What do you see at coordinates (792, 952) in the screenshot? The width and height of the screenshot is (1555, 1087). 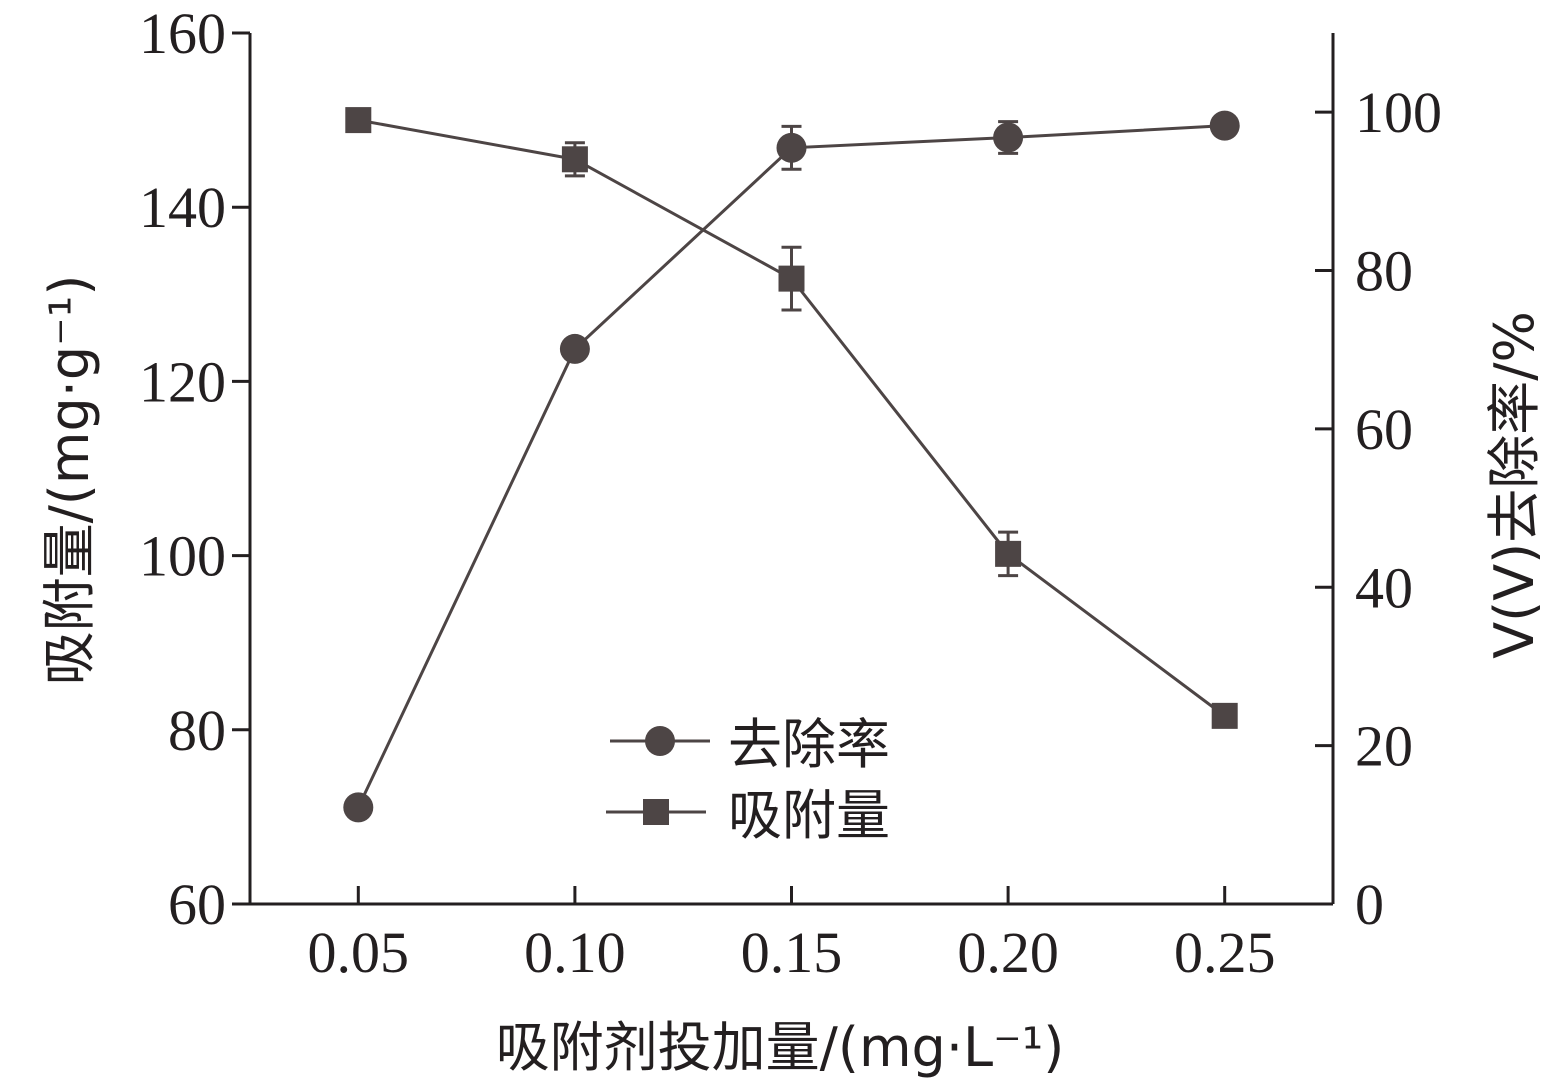 I see `x-tick-label: 0.15` at bounding box center [792, 952].